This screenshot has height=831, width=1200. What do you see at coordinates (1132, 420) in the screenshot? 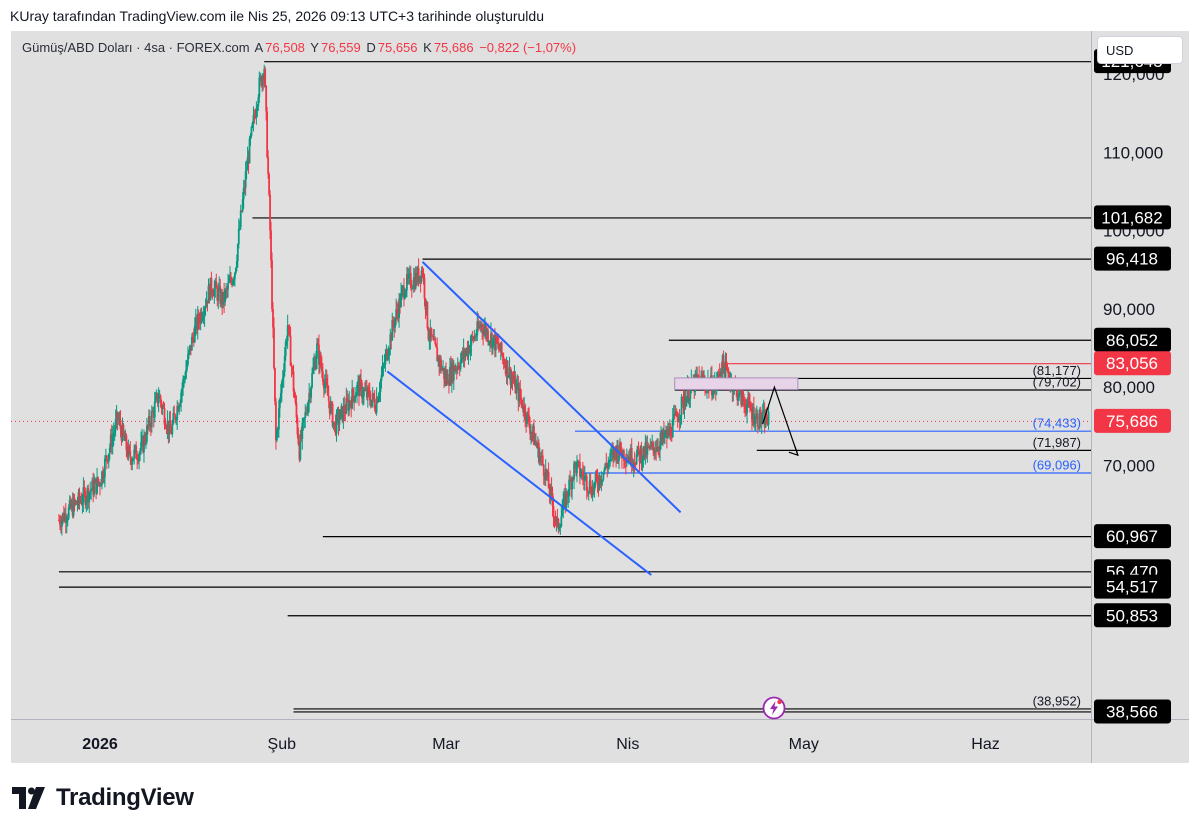
I see `current-price-tag` at bounding box center [1132, 420].